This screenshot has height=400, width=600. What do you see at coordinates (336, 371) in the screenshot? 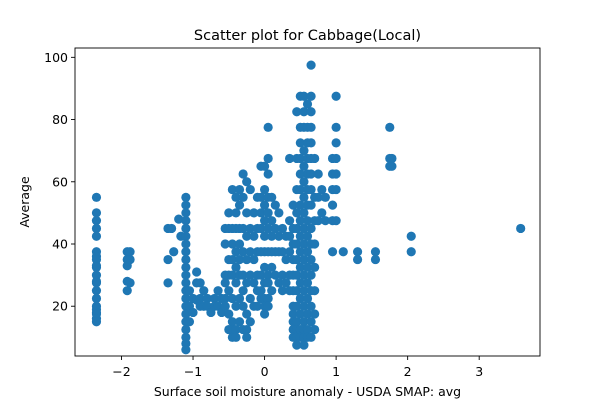
I see `x-tick-label: 1` at bounding box center [336, 371].